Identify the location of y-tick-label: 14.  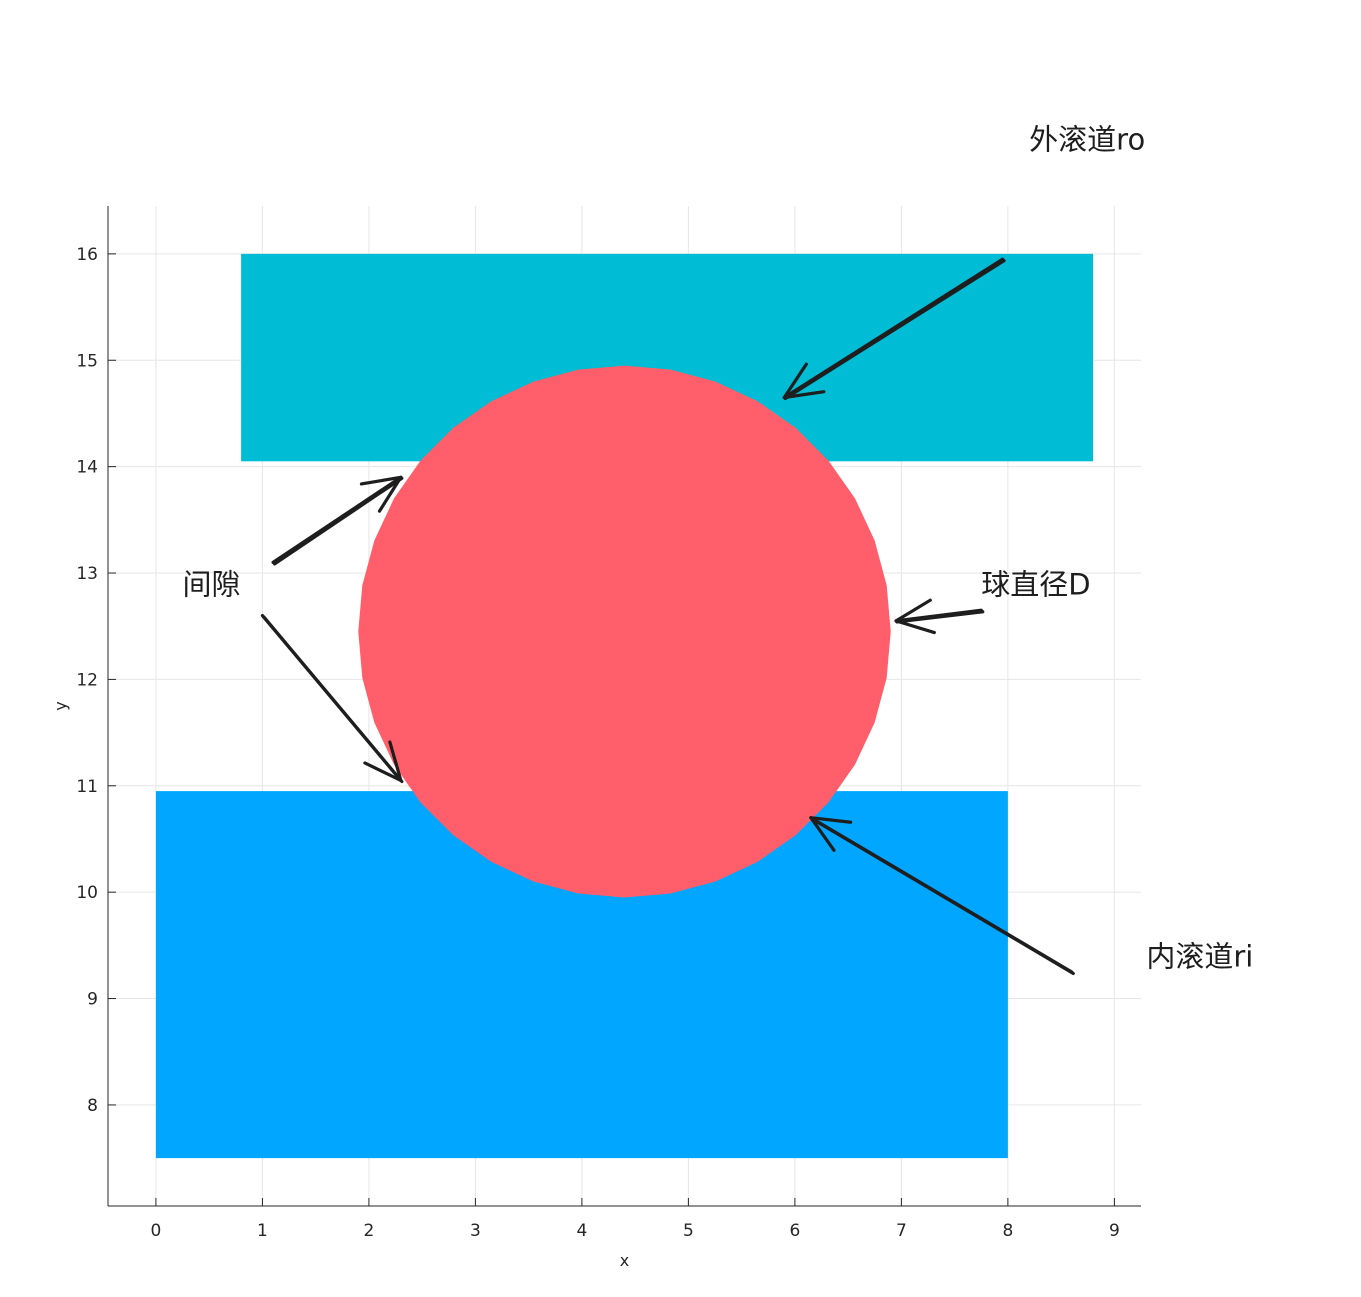
(87, 468).